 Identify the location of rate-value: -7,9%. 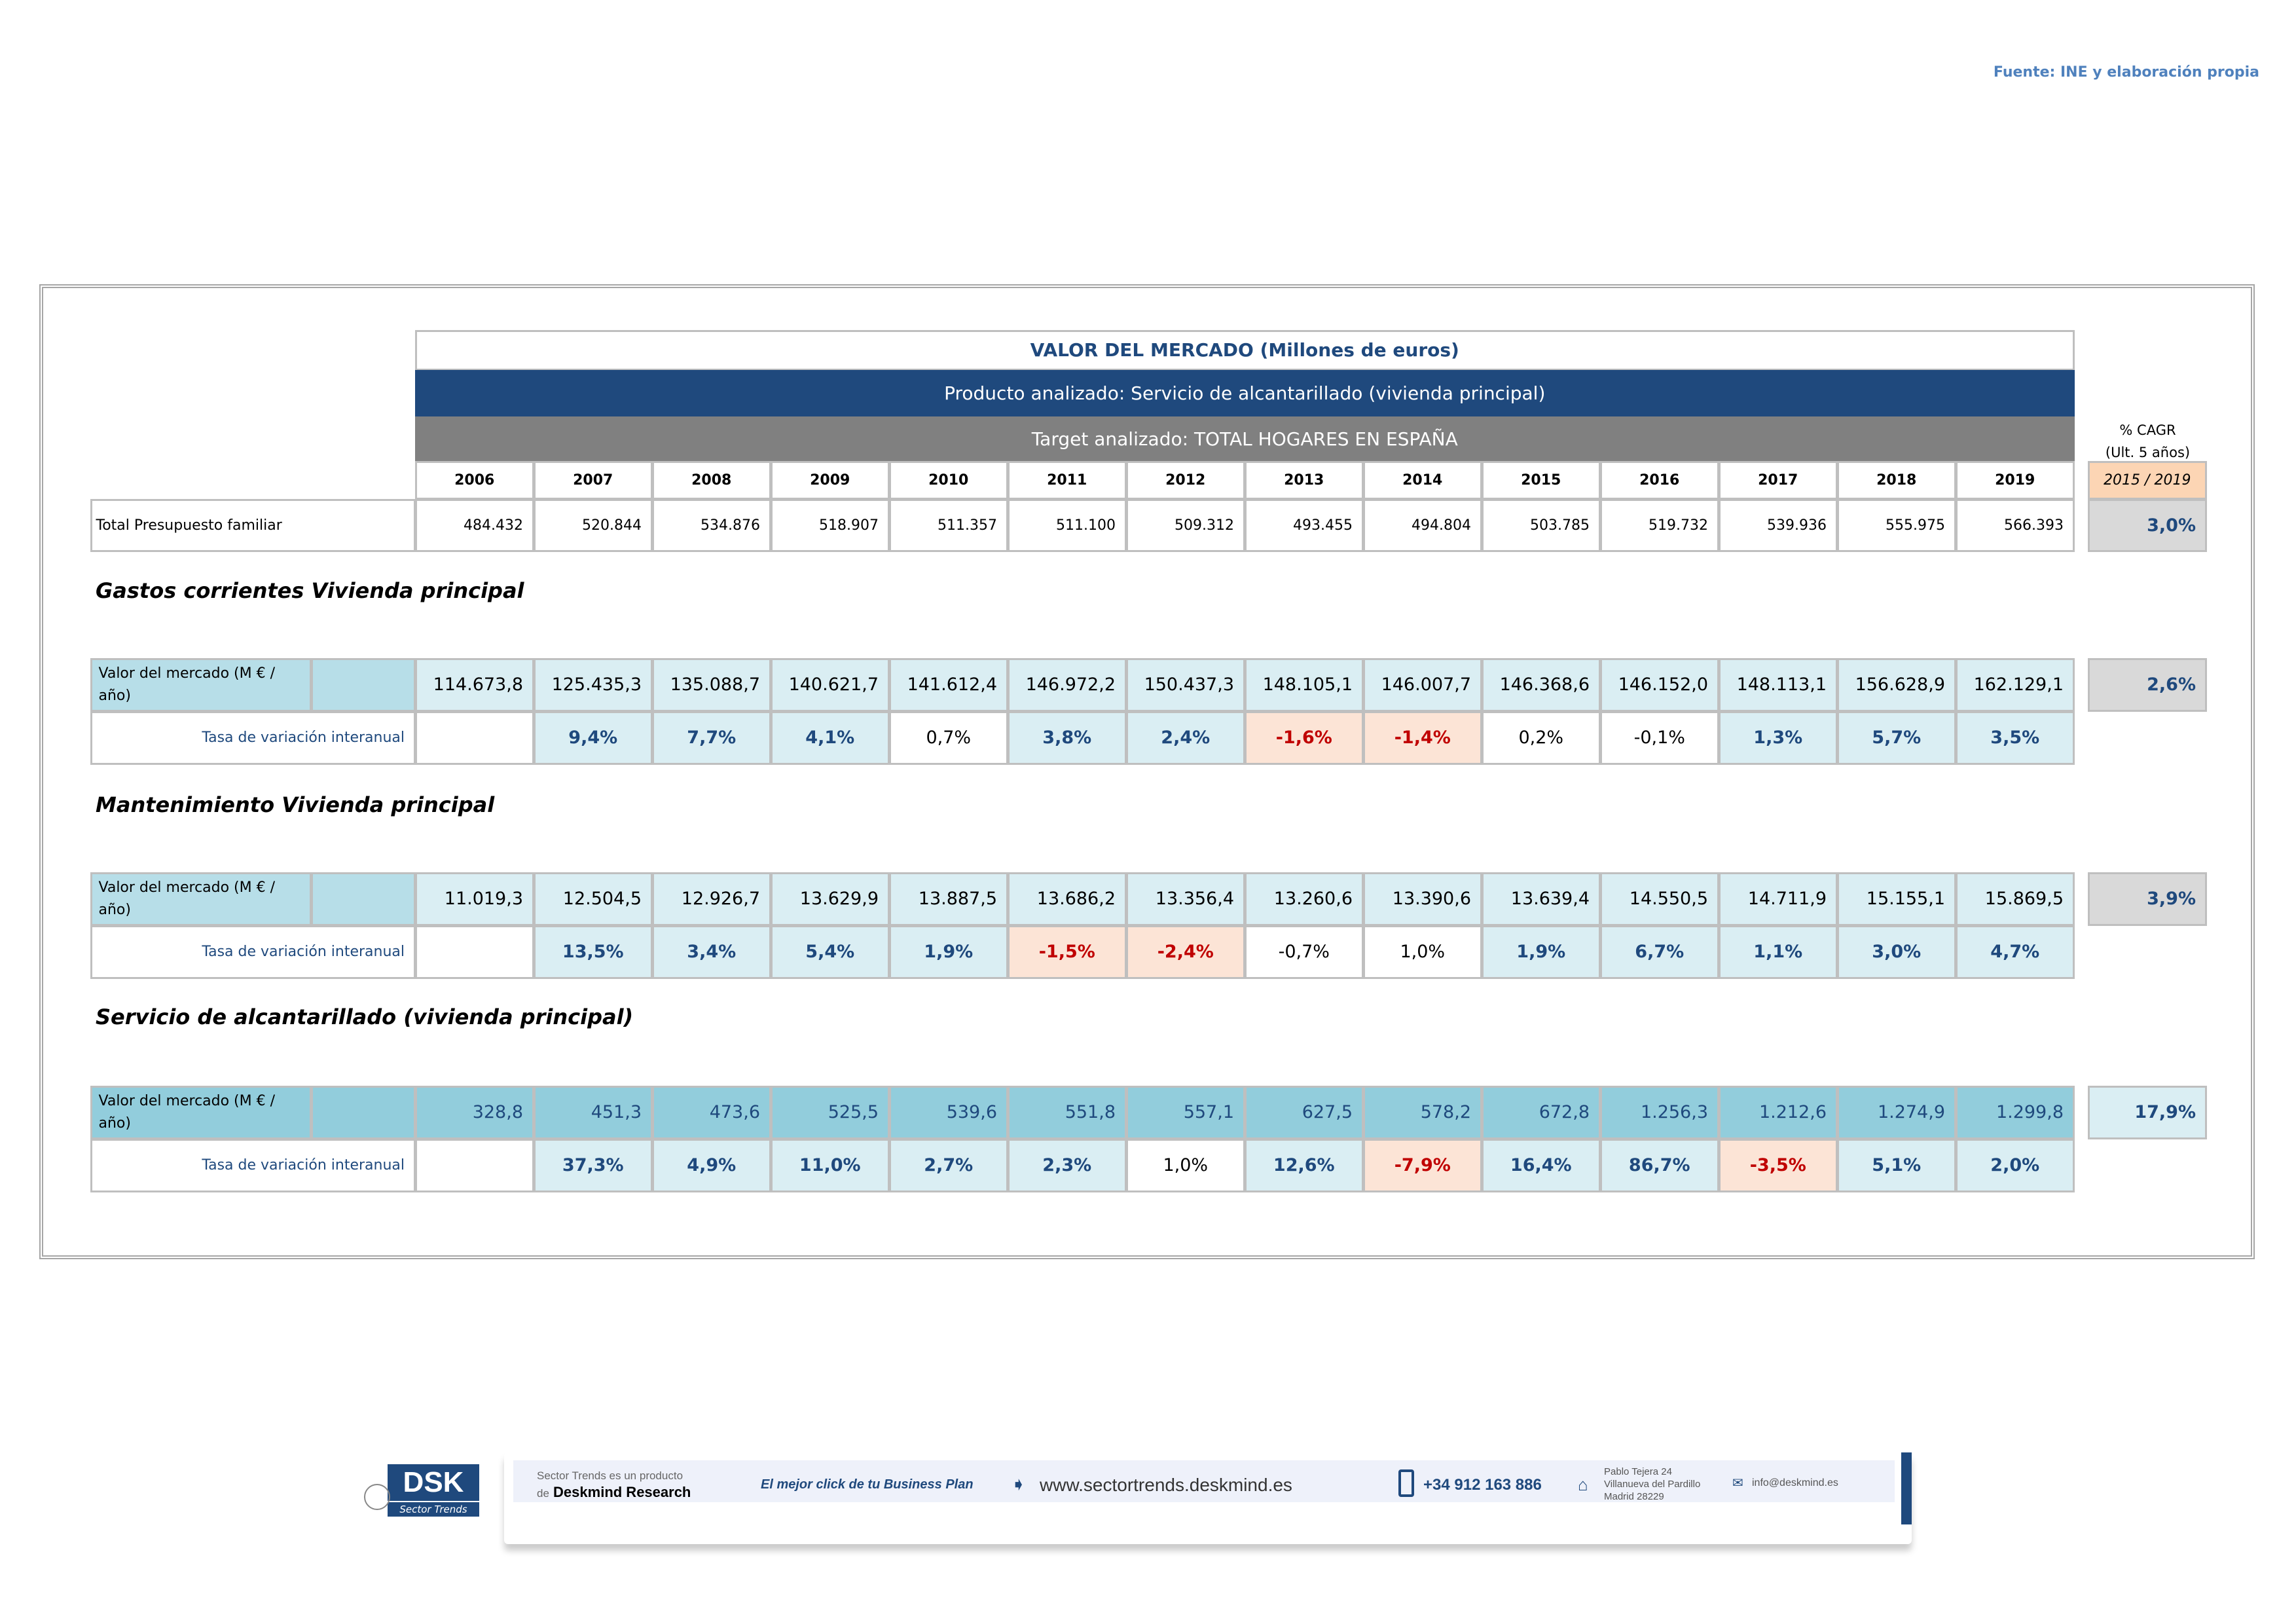
(1422, 1165).